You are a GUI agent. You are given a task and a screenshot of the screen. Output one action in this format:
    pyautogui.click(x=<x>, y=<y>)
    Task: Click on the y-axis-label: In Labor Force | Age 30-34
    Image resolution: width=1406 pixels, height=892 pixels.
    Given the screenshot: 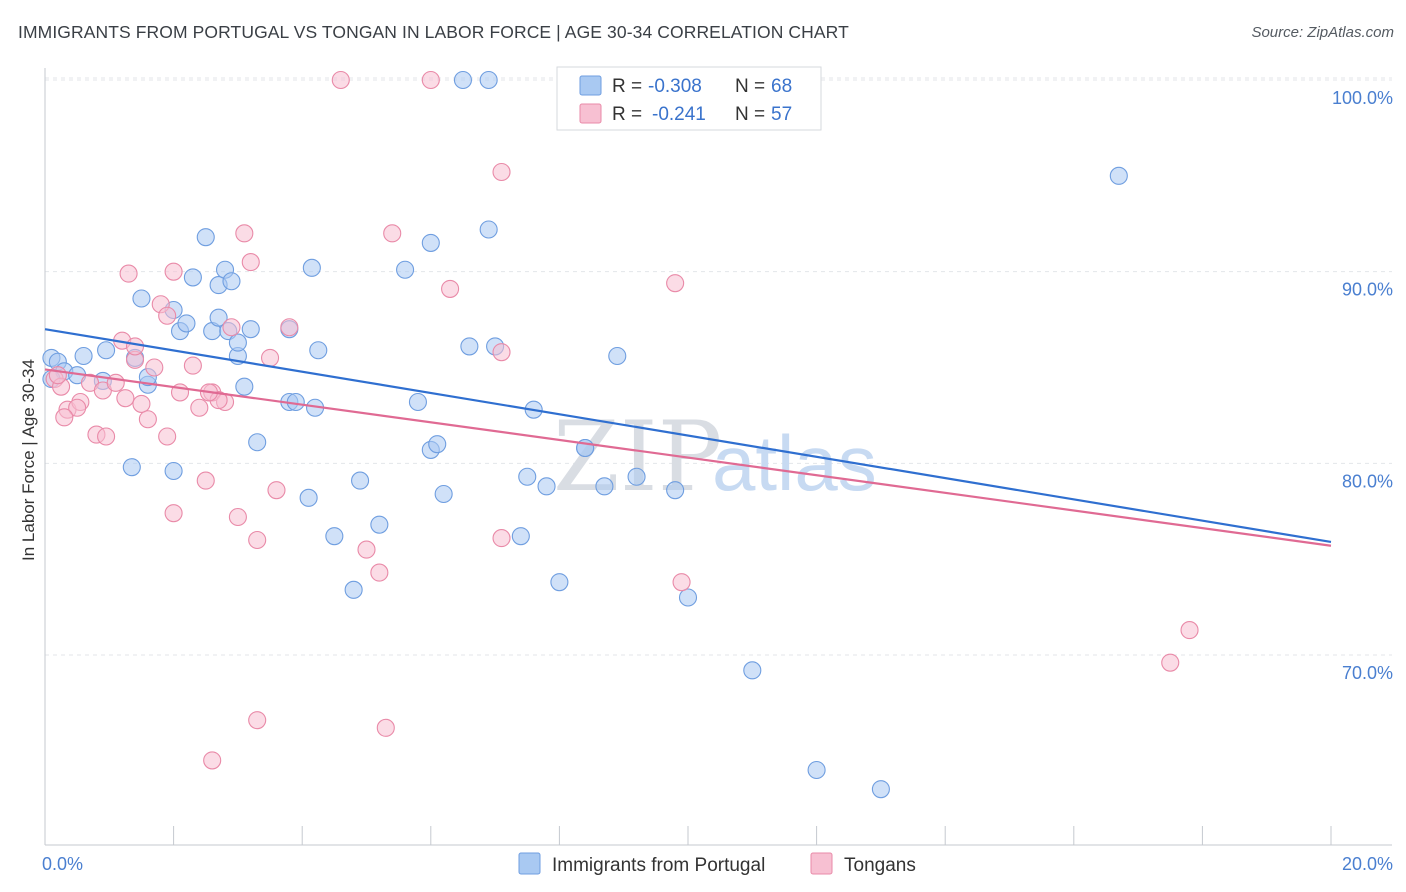 What is the action you would take?
    pyautogui.click(x=28, y=460)
    